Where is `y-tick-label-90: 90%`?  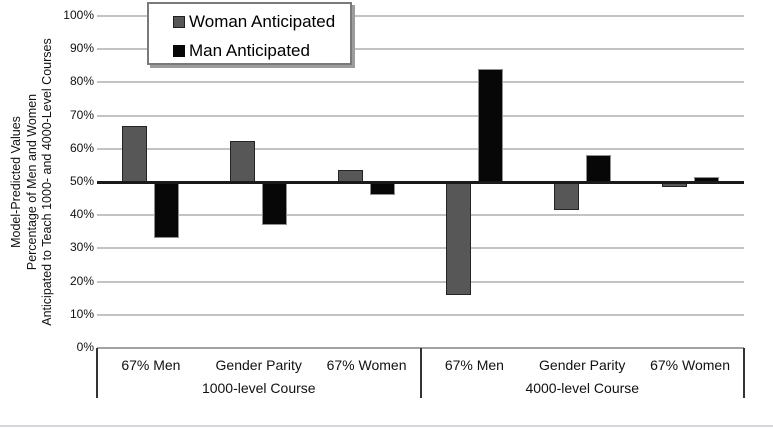
y-tick-label-90: 90% is located at coordinates (81, 48).